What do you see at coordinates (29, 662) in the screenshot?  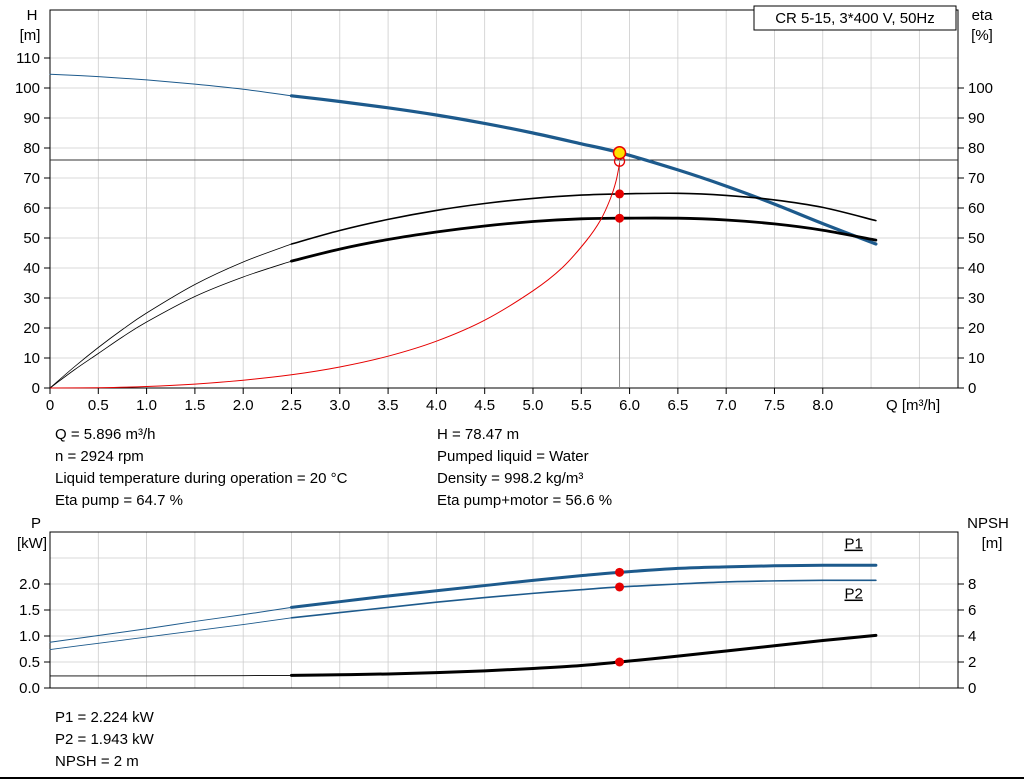 I see `y-left-tick-label: 0.5` at bounding box center [29, 662].